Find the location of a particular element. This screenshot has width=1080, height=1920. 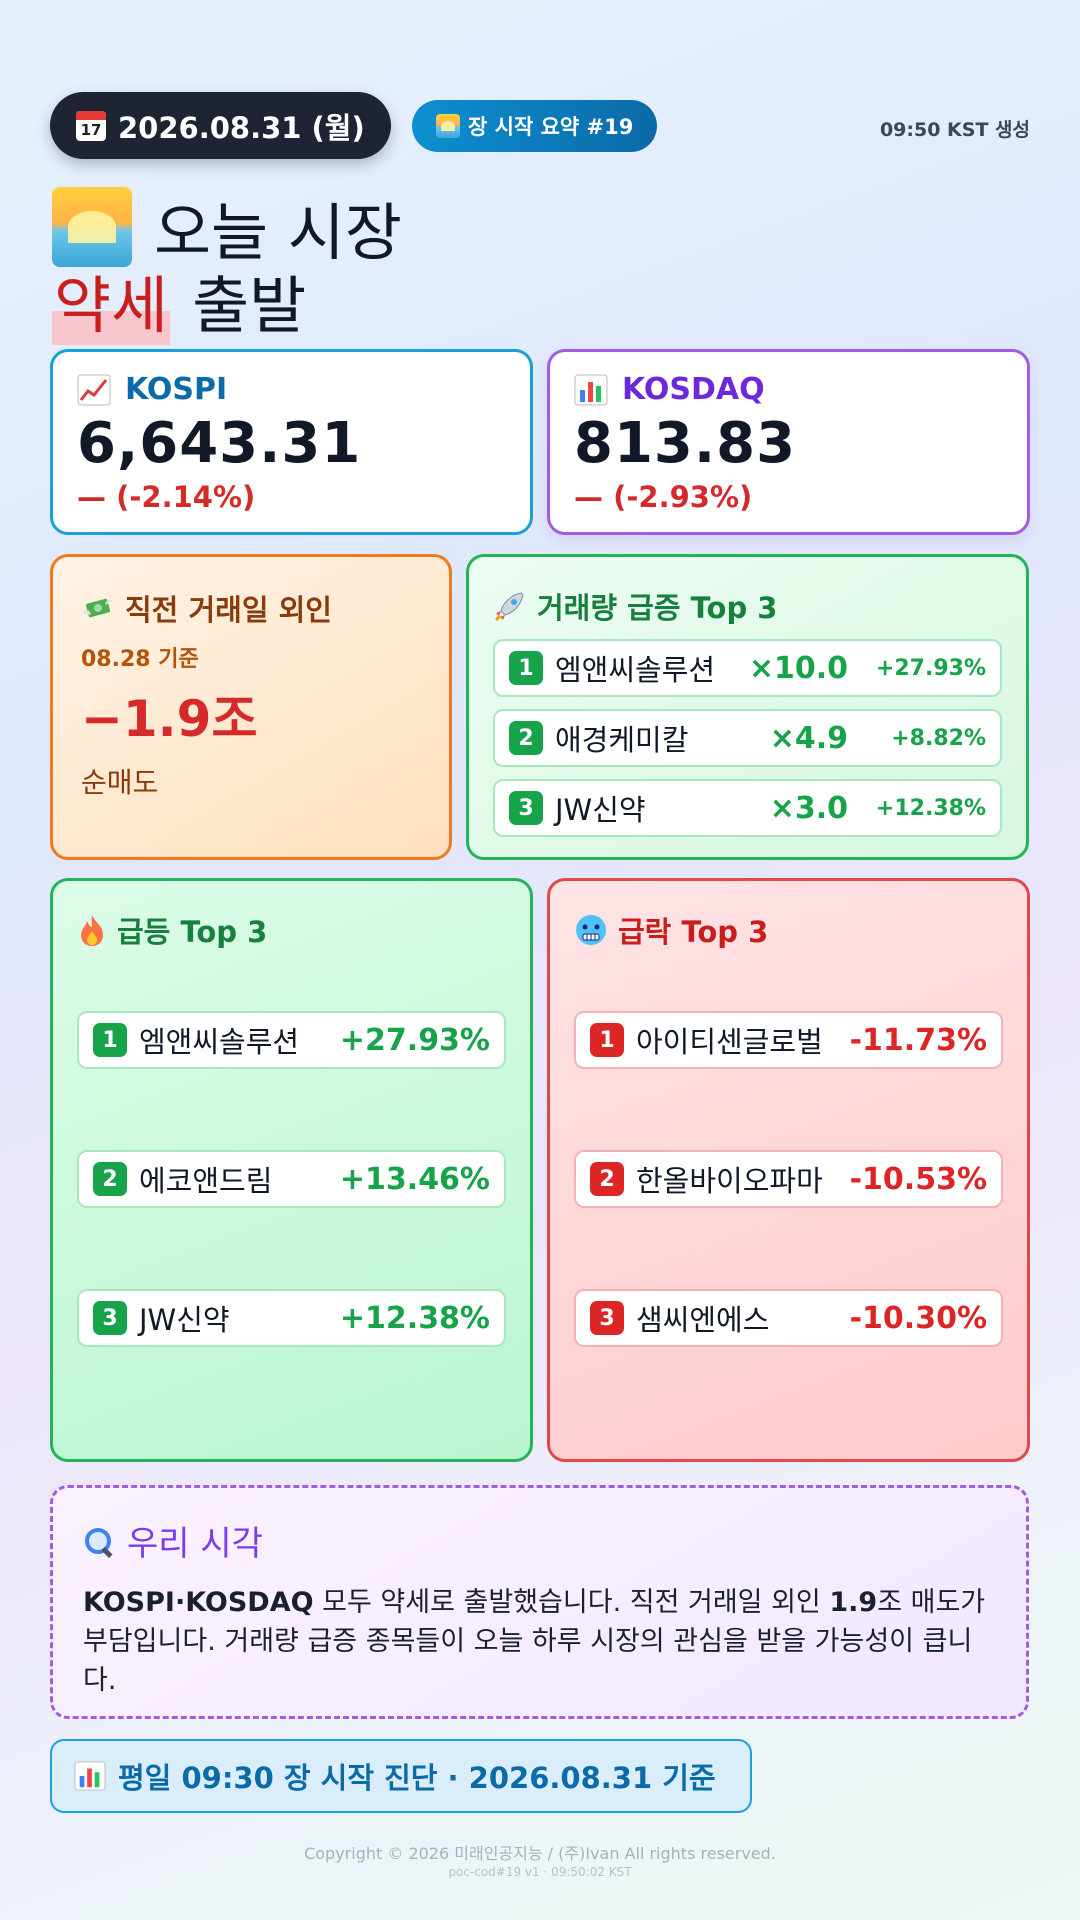

stock-name: 샘씨엔에스 is located at coordinates (703, 1320).